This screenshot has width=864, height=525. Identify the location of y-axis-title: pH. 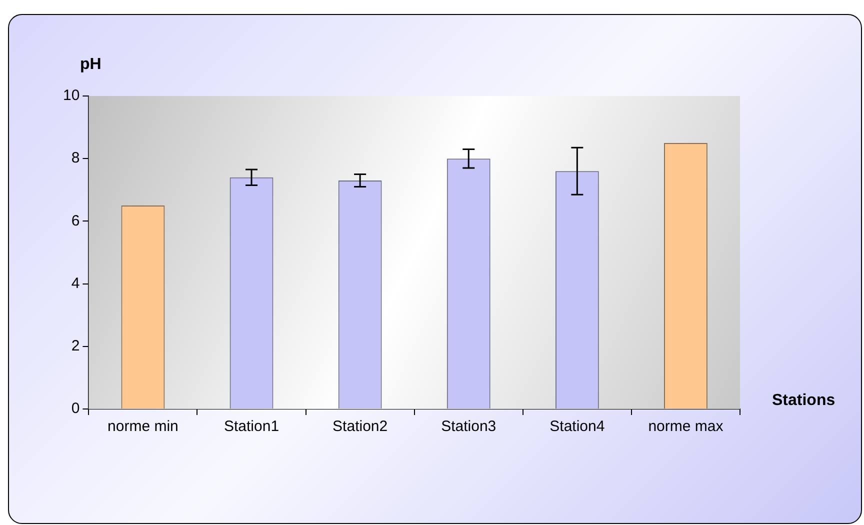
(91, 65).